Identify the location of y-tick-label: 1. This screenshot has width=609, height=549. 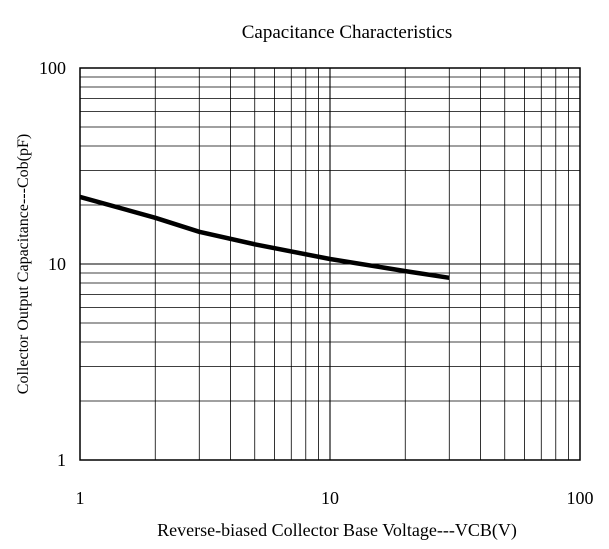
(61, 460).